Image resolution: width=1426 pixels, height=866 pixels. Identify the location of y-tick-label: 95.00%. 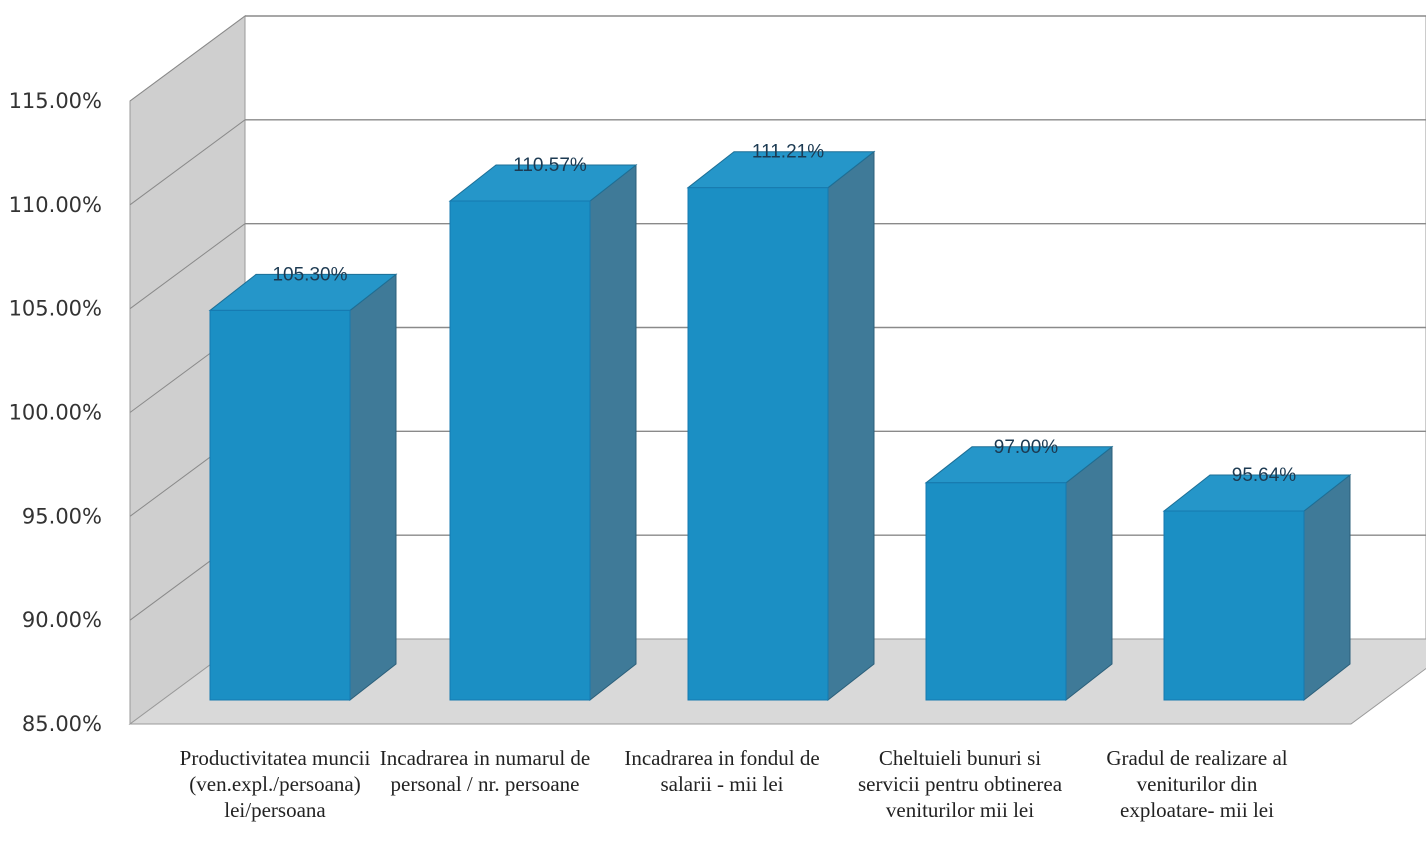
(62, 516).